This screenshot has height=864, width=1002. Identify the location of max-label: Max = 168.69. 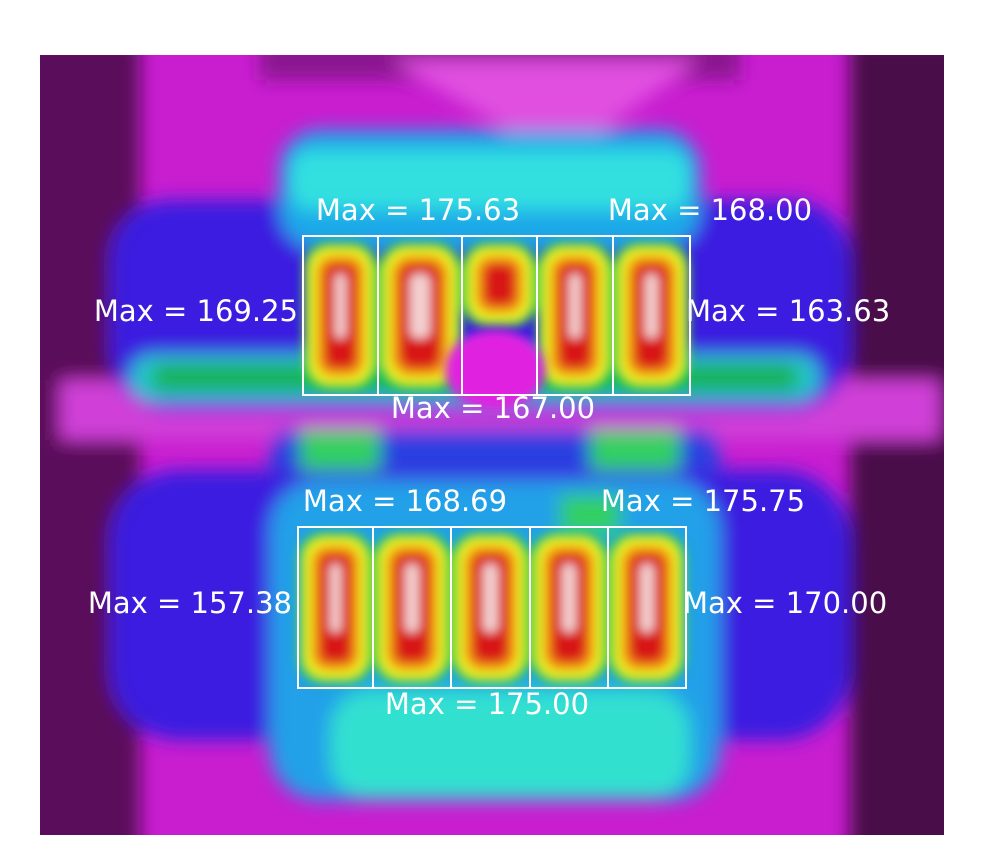
(405, 501).